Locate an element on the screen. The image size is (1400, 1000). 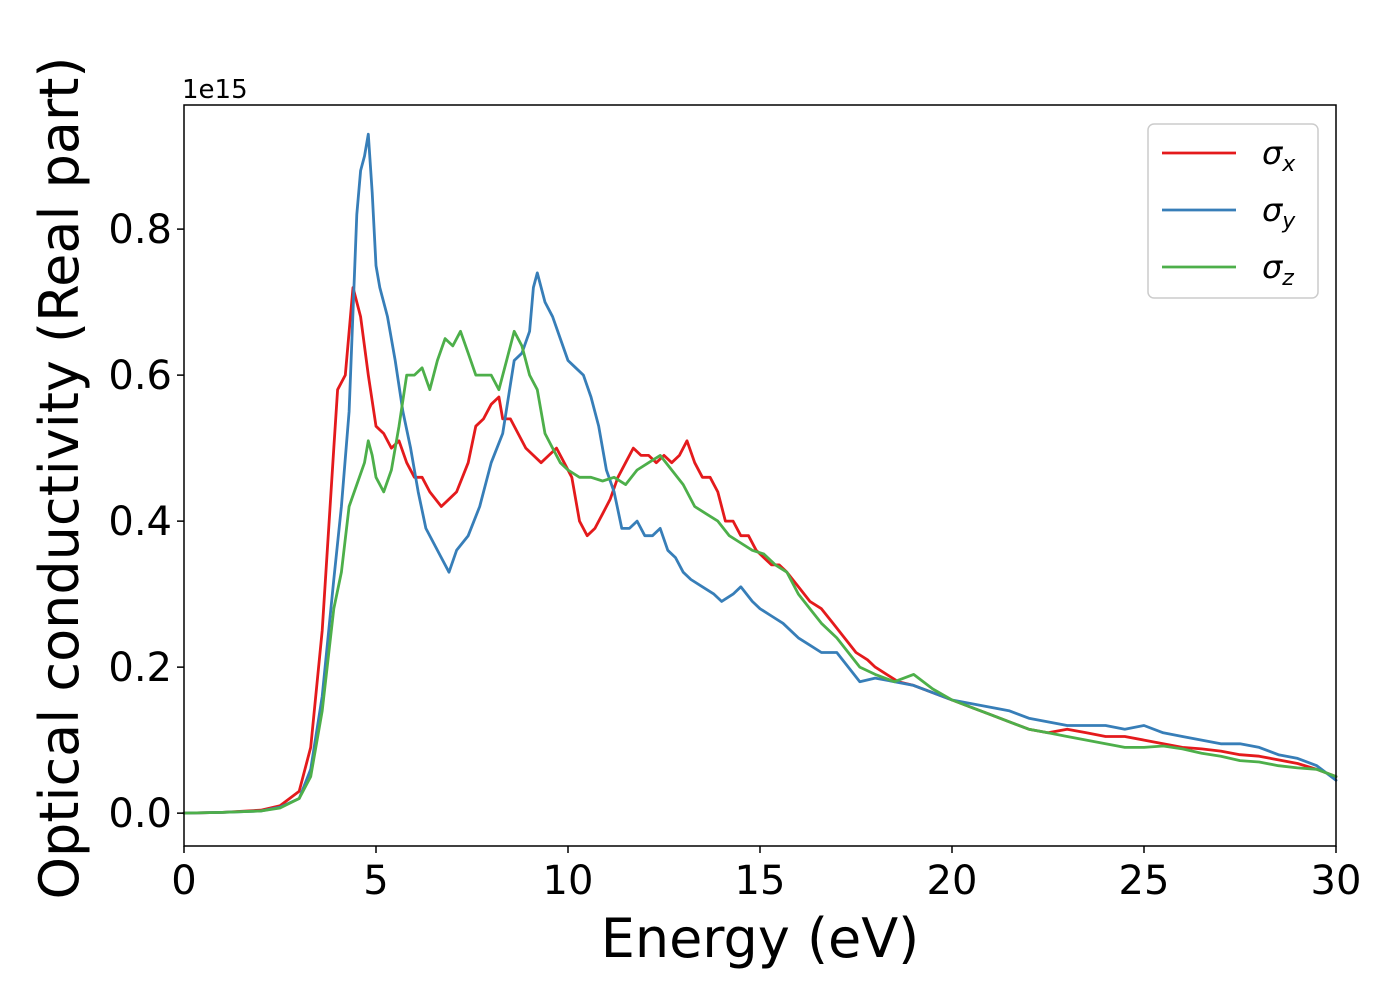
y-axis: 0.0 0.2 0.4 0.6 0.8 is located at coordinates (146, 522).